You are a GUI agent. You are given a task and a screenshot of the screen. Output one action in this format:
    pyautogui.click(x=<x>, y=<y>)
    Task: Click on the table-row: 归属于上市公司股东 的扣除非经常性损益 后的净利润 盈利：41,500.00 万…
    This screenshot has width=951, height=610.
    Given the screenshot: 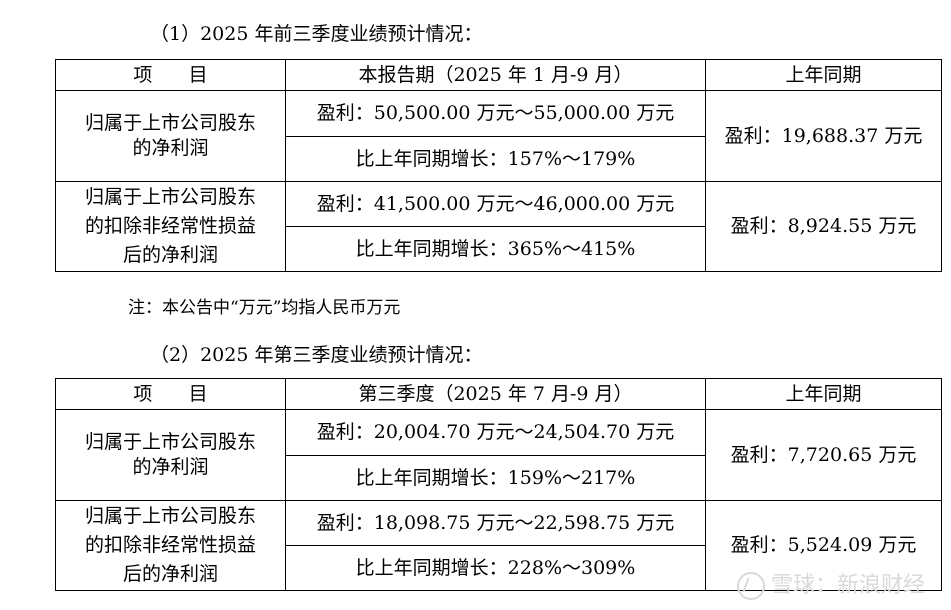 What is the action you would take?
    pyautogui.click(x=498, y=226)
    